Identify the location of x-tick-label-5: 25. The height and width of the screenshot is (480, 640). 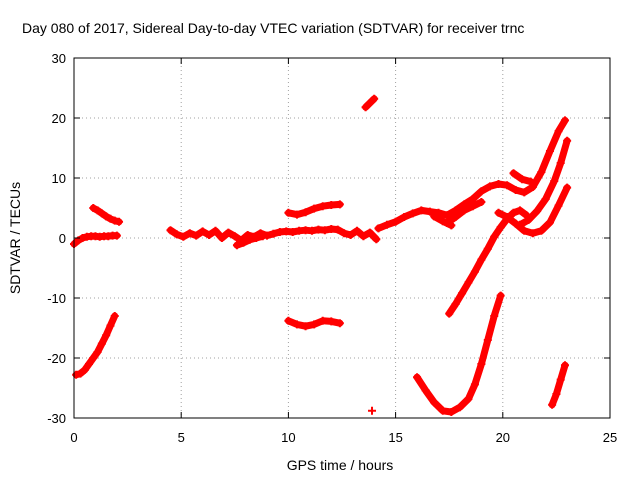
(610, 437).